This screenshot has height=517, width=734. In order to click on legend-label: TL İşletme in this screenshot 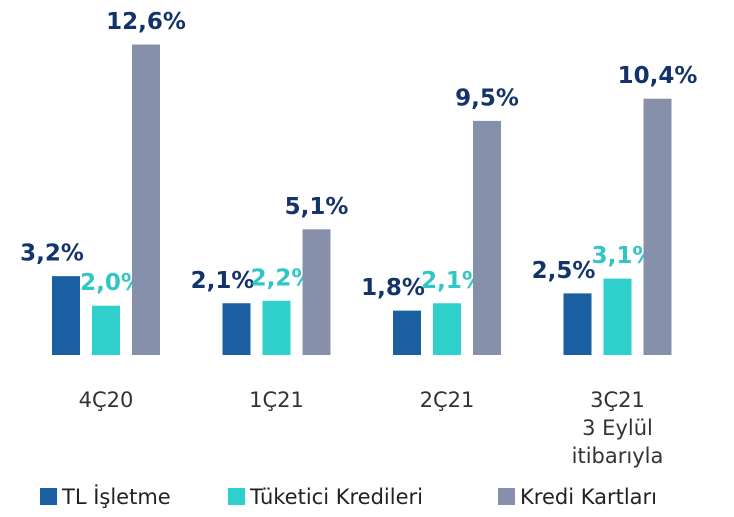, I will do `click(116, 496)`.